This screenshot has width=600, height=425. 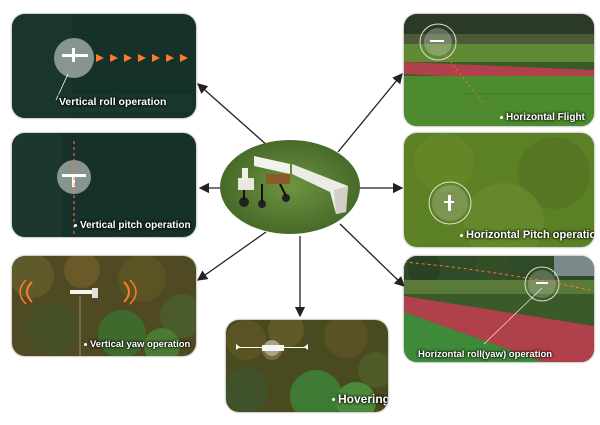 I want to click on hovering-image, so click(x=307, y=366).